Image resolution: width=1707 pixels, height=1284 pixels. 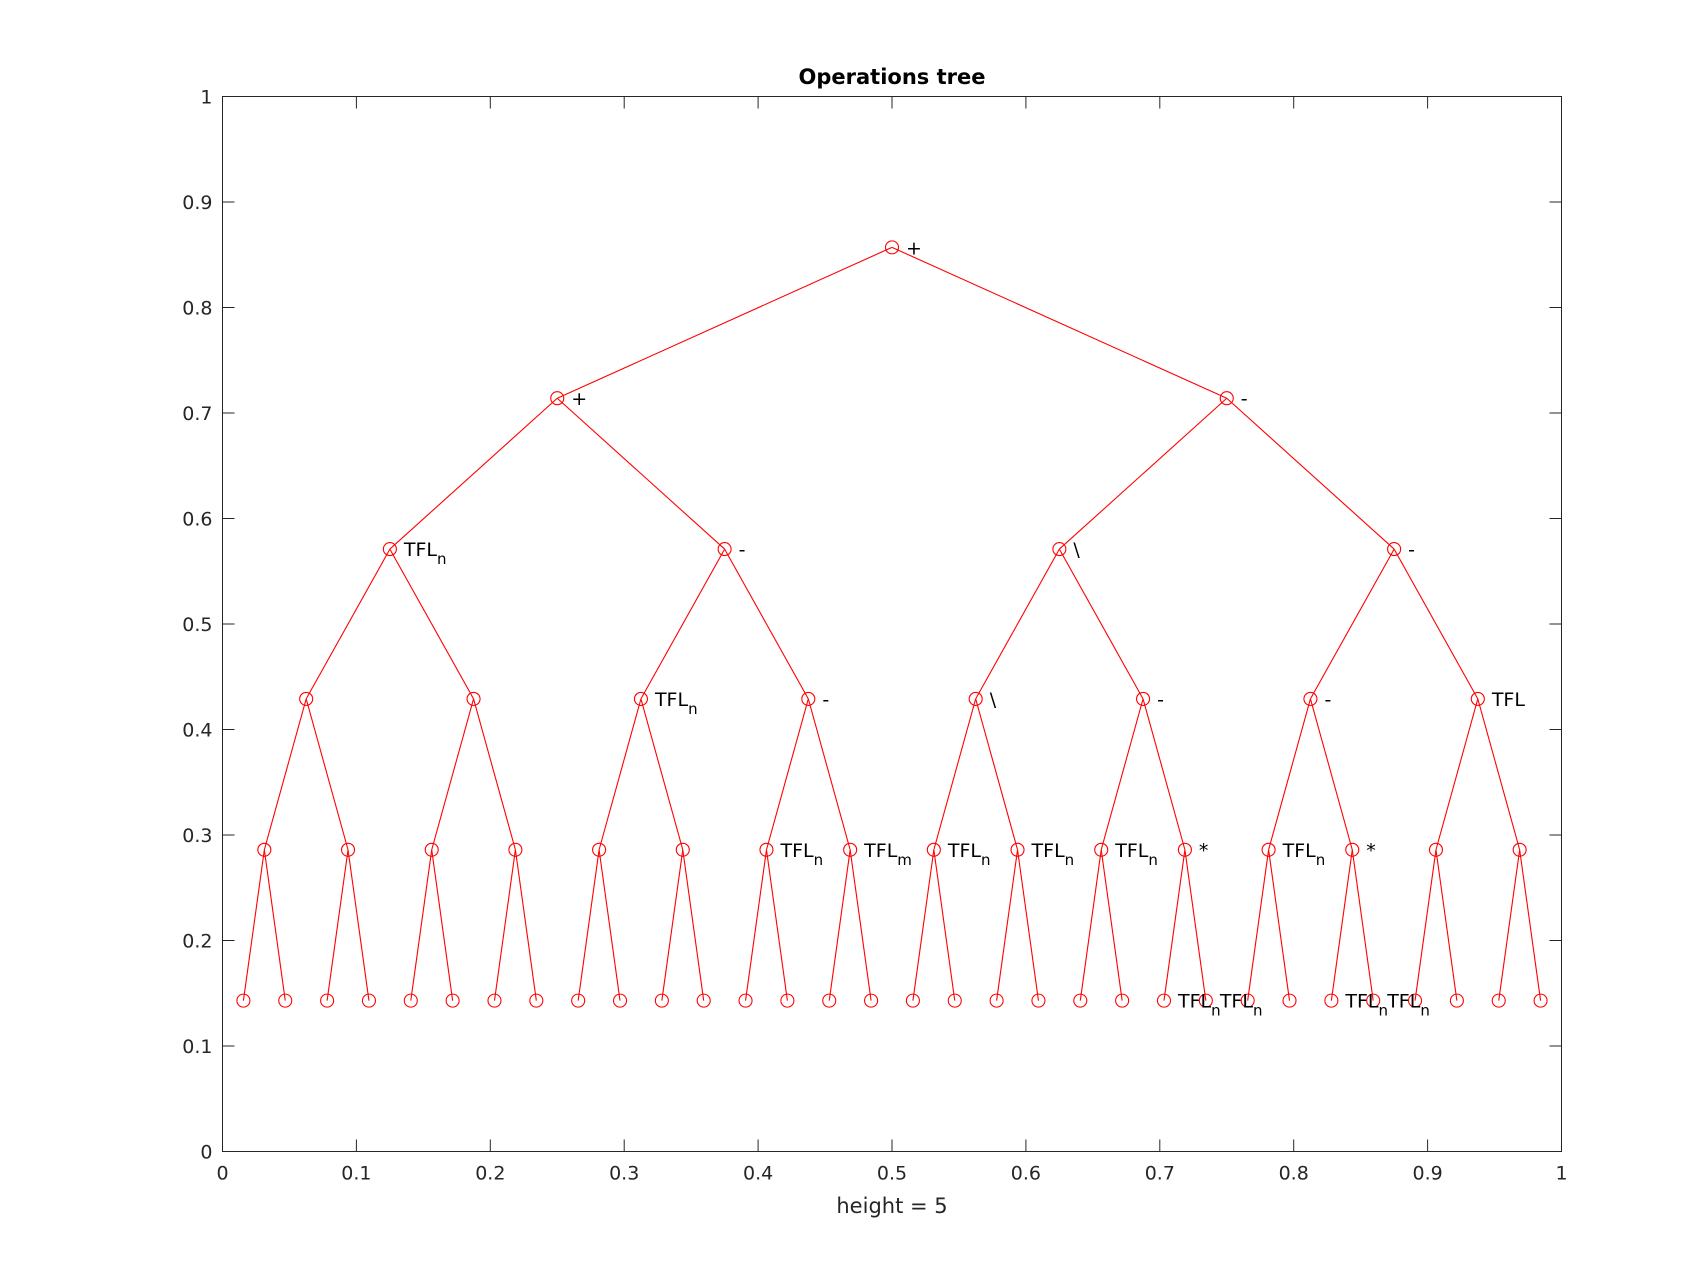 I want to click on y-tick-label: 0.4, so click(x=197, y=731).